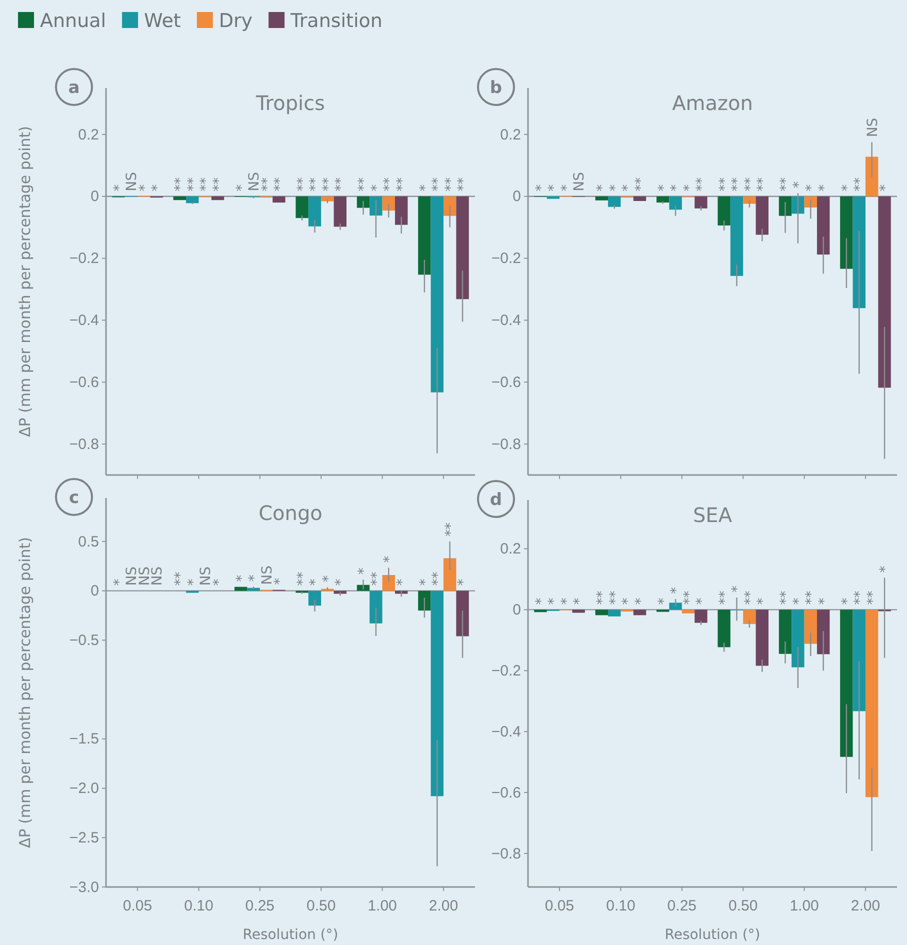  What do you see at coordinates (162, 21) in the screenshot?
I see `legend-label: Wet` at bounding box center [162, 21].